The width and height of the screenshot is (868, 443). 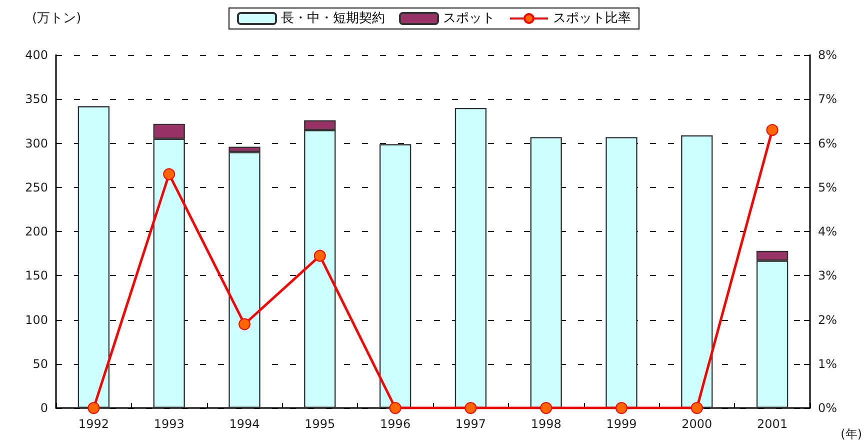 What do you see at coordinates (546, 424) in the screenshot?
I see `x-tick-label: 1998` at bounding box center [546, 424].